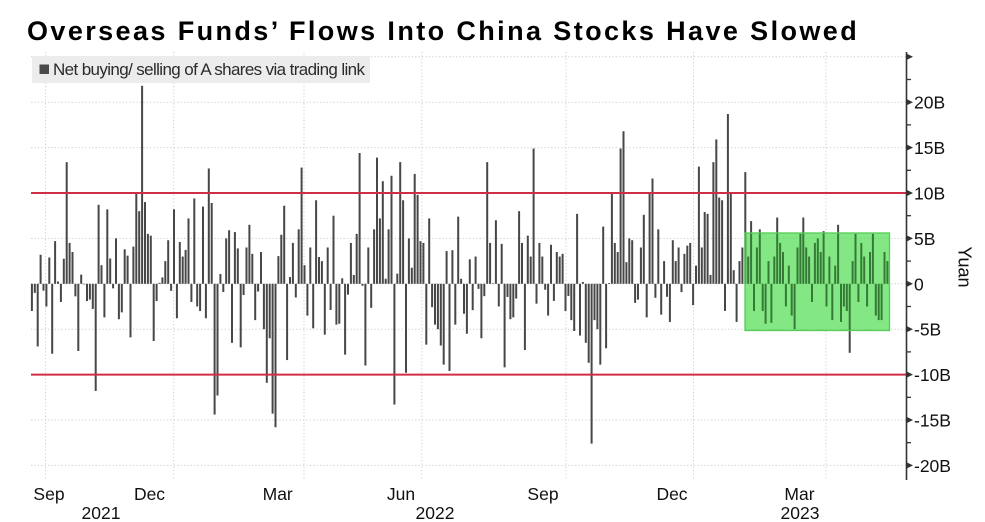 This screenshot has width=985, height=522. I want to click on svg-text: 15B, so click(929, 148).